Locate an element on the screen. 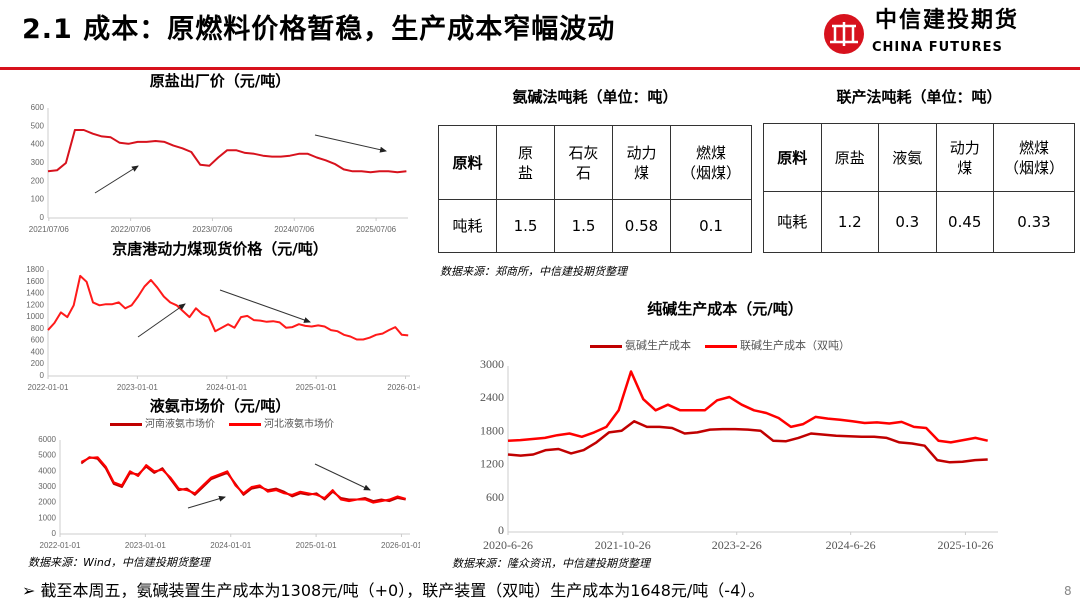 This screenshot has width=1080, height=608. y-tick-label: 100 is located at coordinates (38, 199).